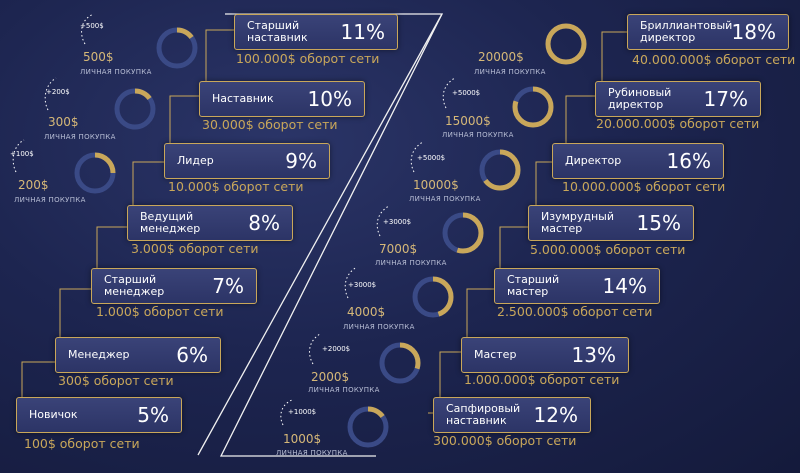  Describe the element at coordinates (264, 223) in the screenshot. I see `level-percent: 8%` at that location.